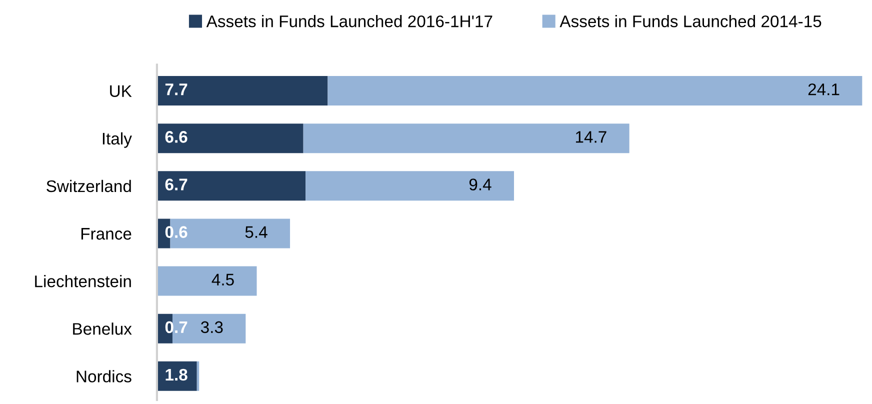 The width and height of the screenshot is (872, 404). What do you see at coordinates (177, 374) in the screenshot?
I see `data-label: 1.8` at bounding box center [177, 374].